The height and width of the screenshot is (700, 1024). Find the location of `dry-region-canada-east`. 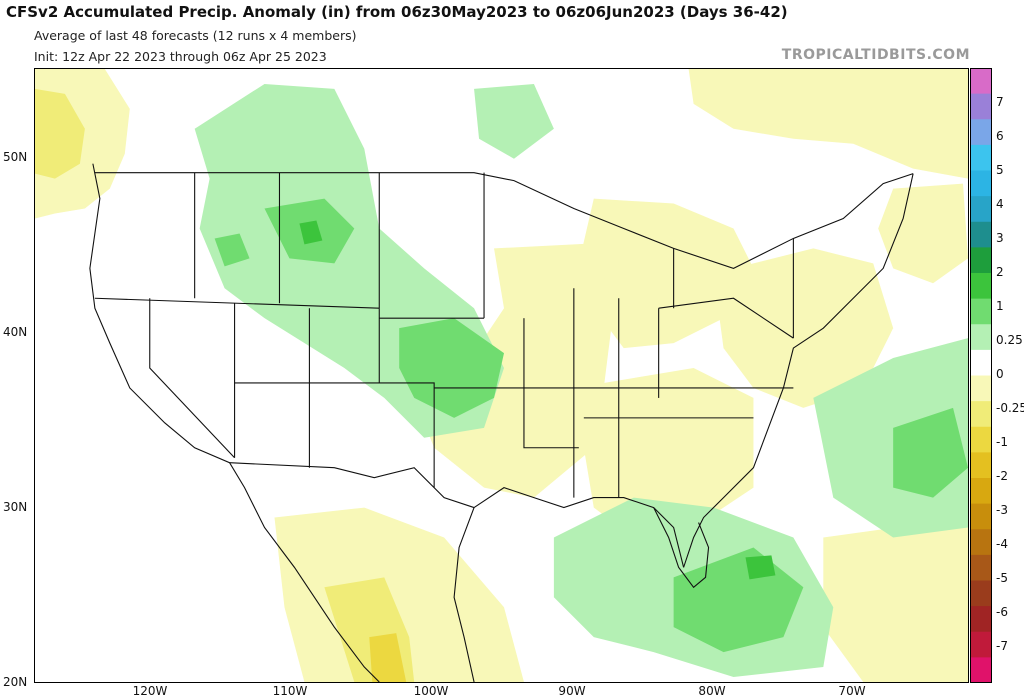

dry-region-canada-east is located at coordinates (828, 124).